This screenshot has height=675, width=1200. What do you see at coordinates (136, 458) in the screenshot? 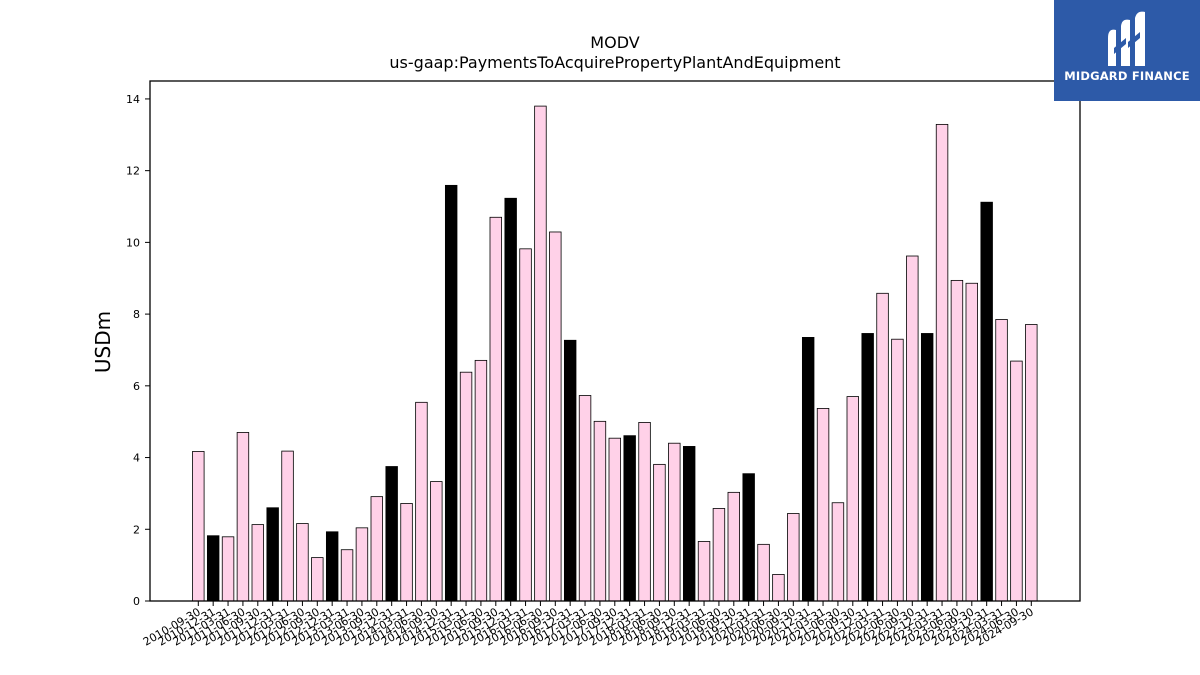
I see `y-tick-label: 4` at bounding box center [136, 458].